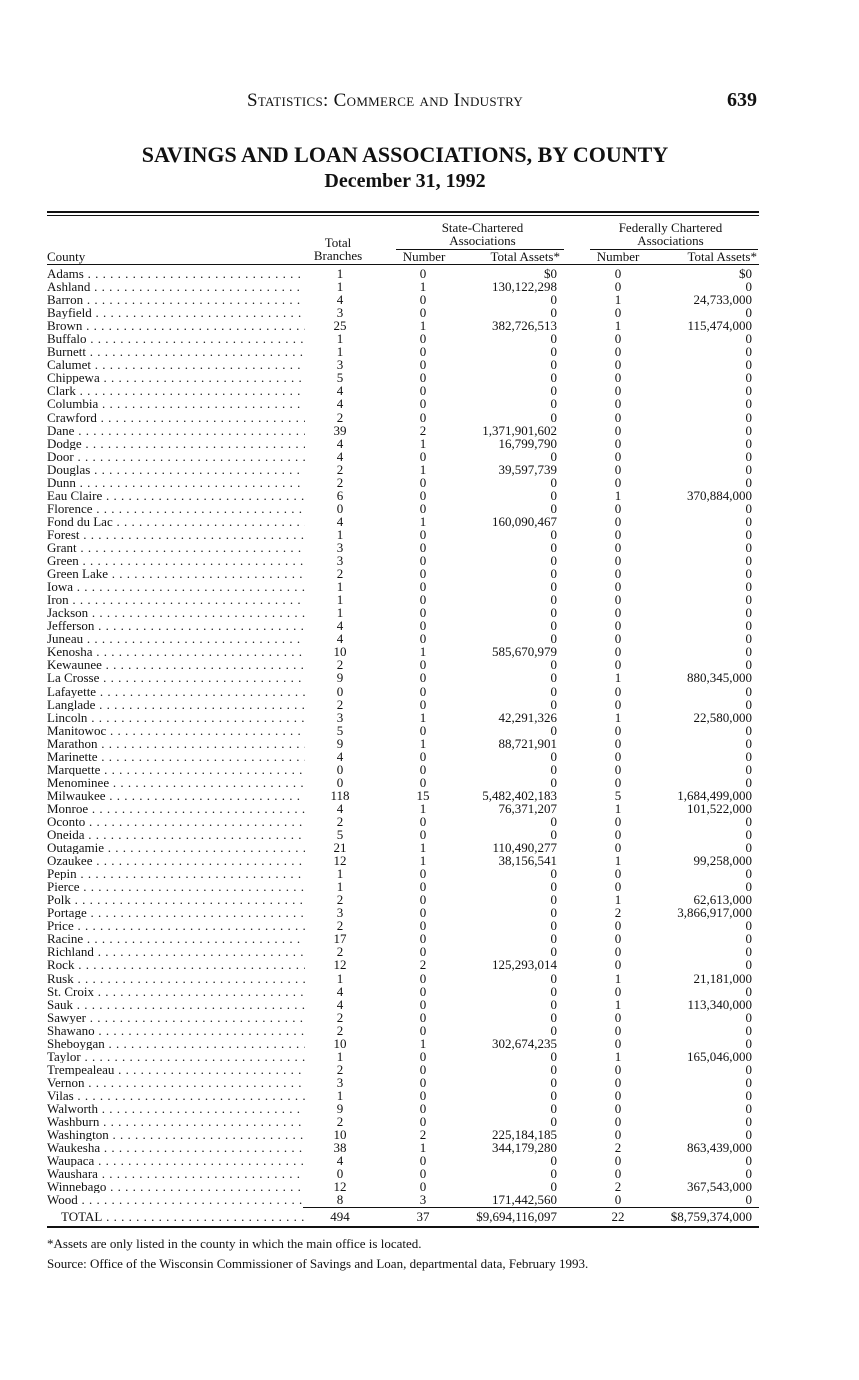 This screenshot has width=859, height=1380. Describe the element at coordinates (525, 256) in the screenshot. I see `col-state-assets: Total Assets*` at that location.